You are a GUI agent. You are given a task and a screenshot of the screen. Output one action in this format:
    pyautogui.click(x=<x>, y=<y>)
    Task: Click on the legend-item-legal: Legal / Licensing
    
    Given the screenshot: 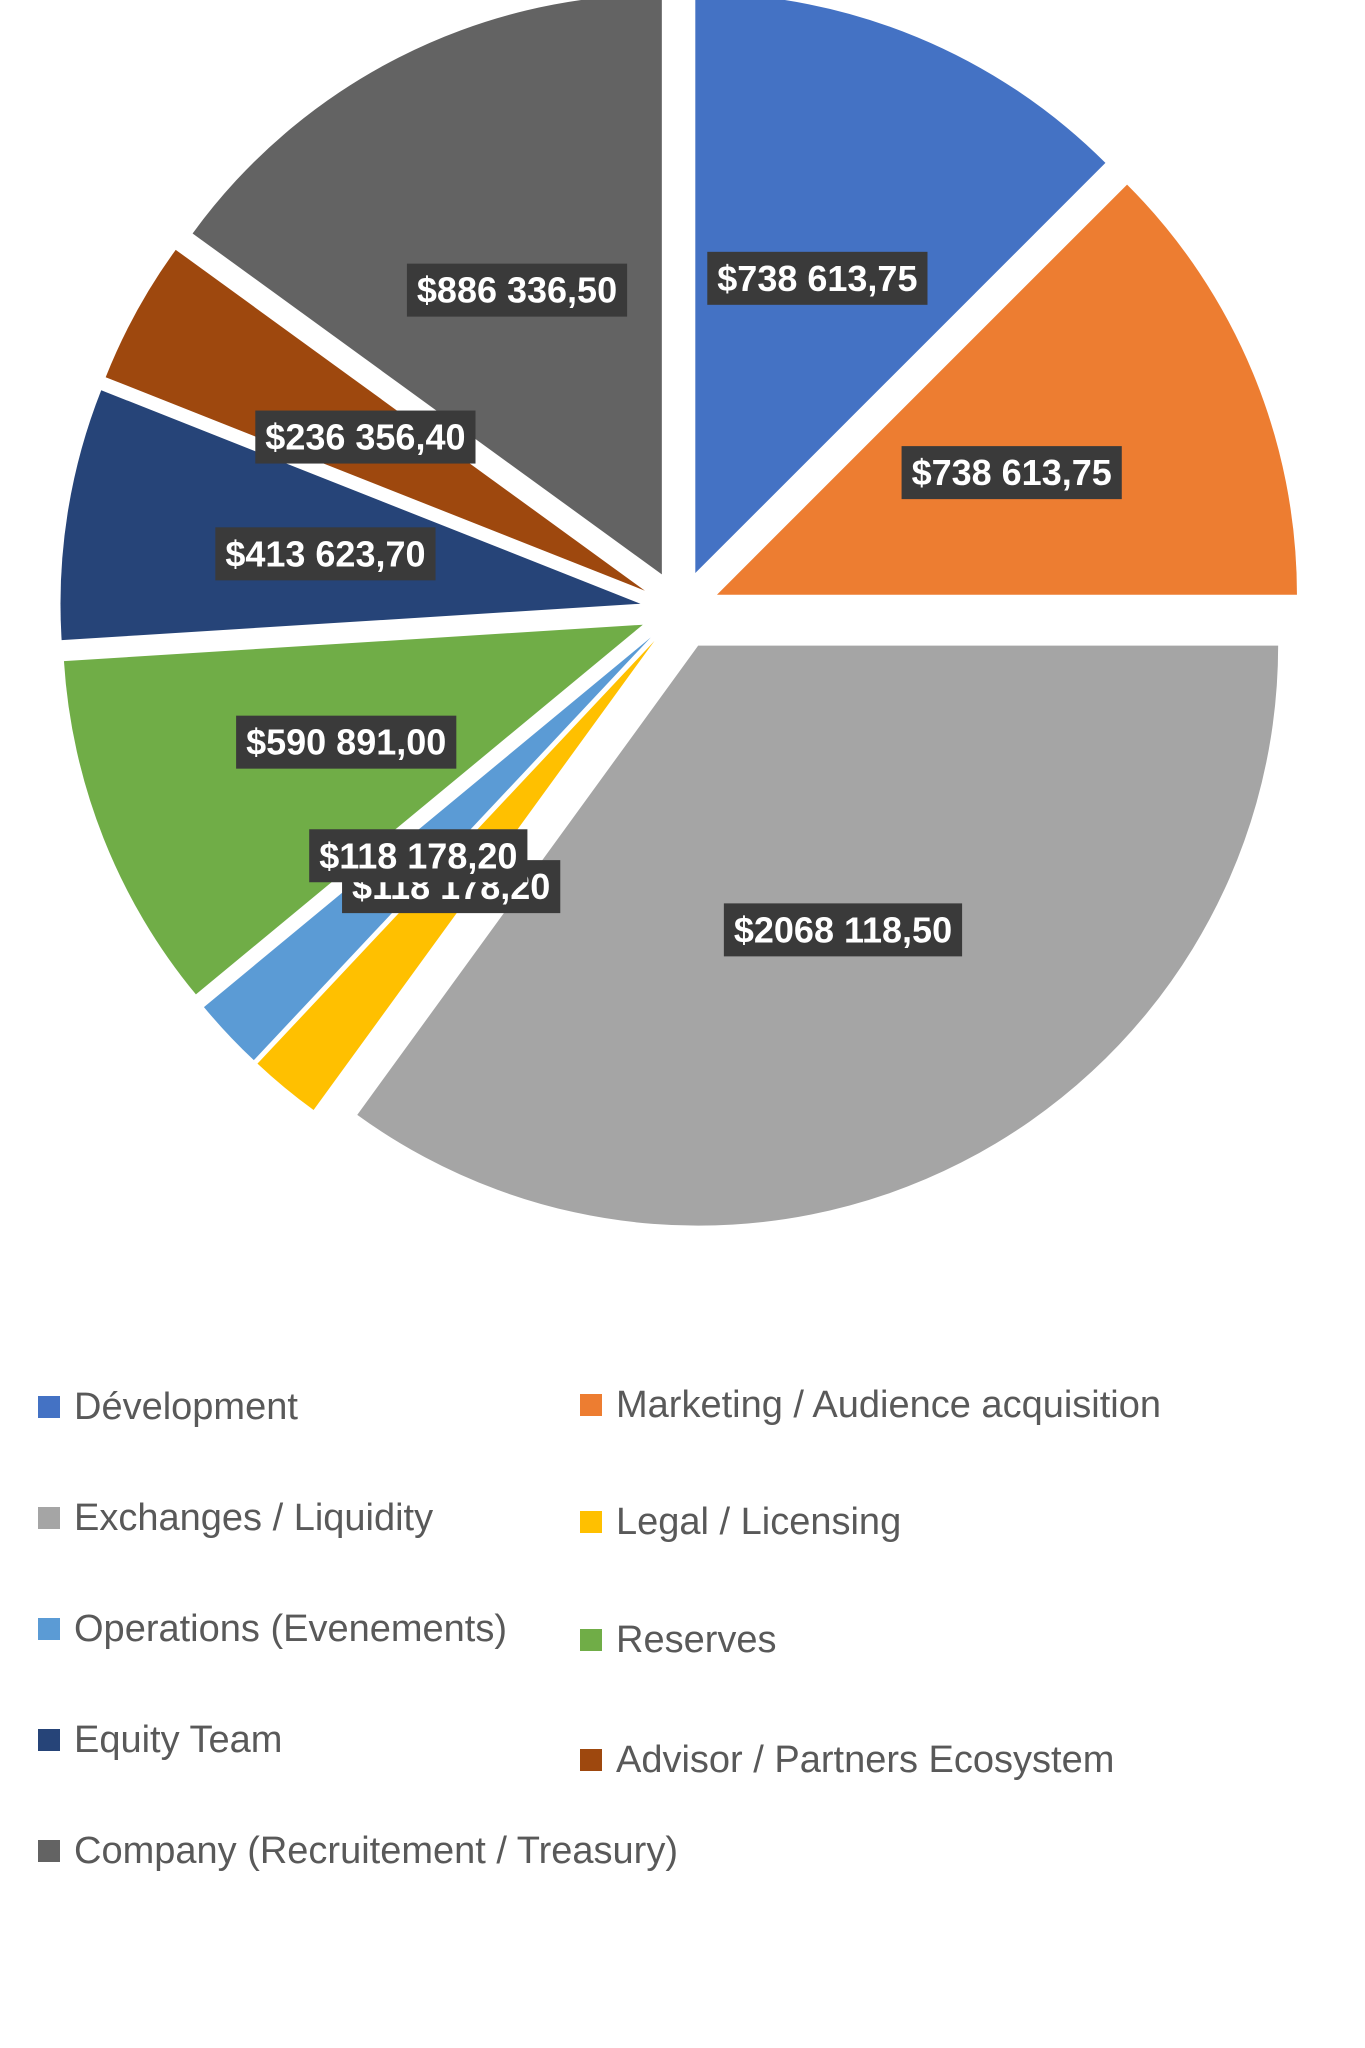 What is the action you would take?
    pyautogui.click(x=740, y=1522)
    